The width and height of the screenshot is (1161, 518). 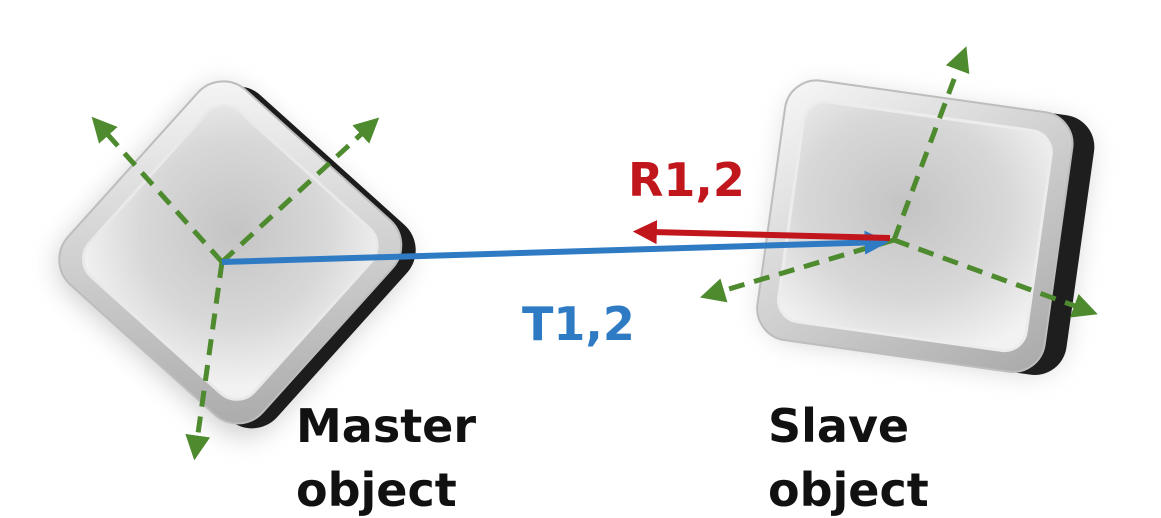 I want to click on master-axis-down, so click(x=205, y=361).